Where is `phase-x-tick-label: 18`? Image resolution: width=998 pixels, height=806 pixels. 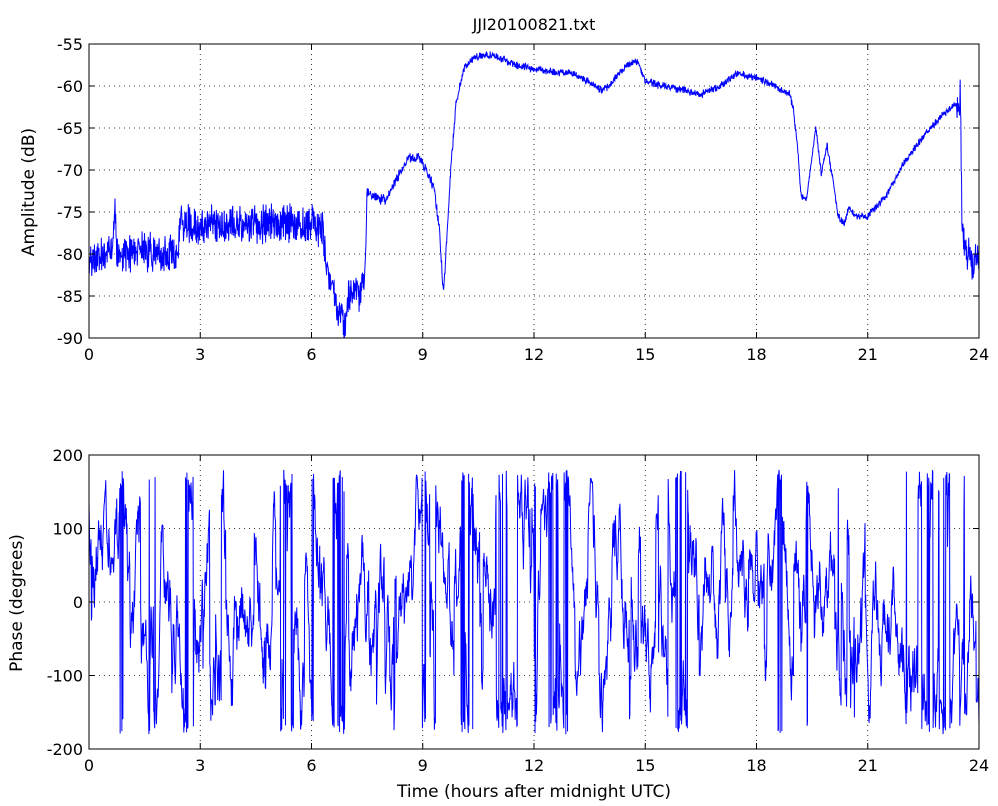
phase-x-tick-label: 18 is located at coordinates (756, 765).